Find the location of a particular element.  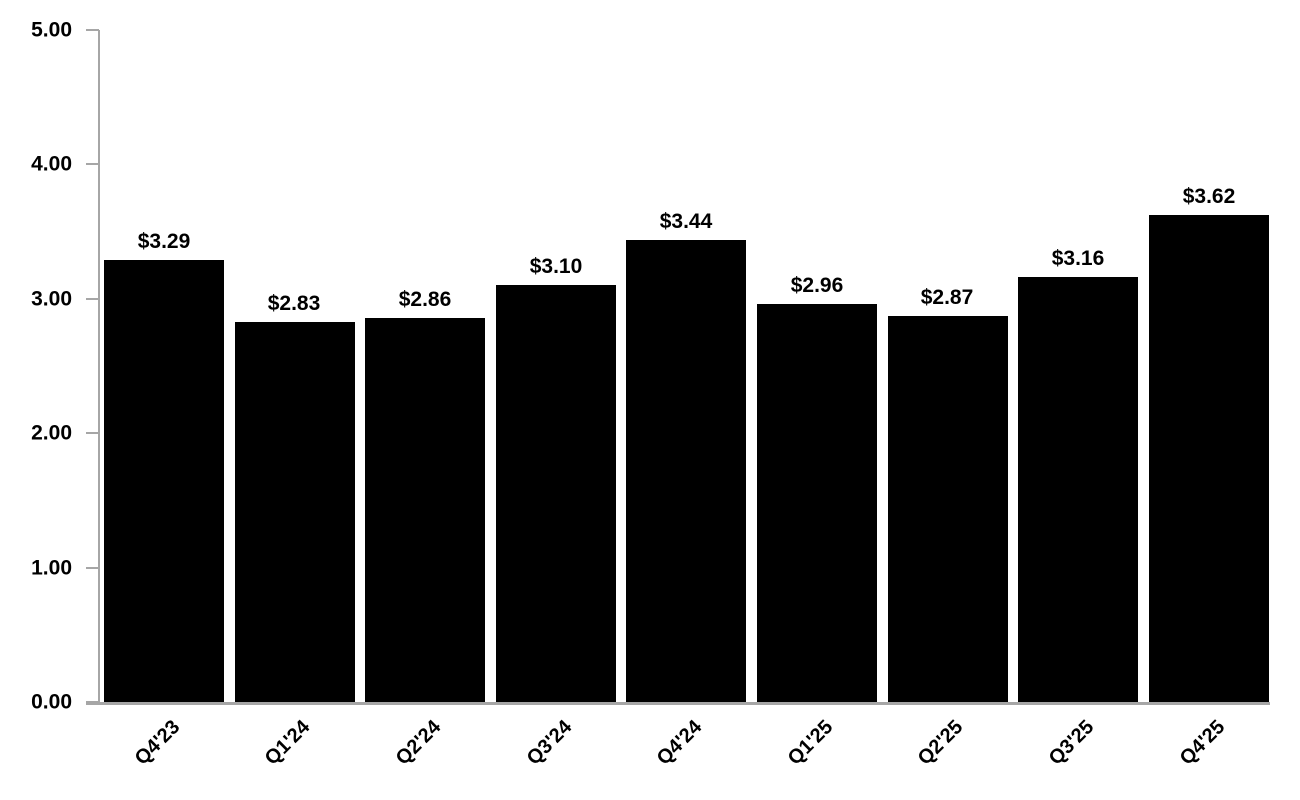

bar-value-label: $3.29 is located at coordinates (164, 241).